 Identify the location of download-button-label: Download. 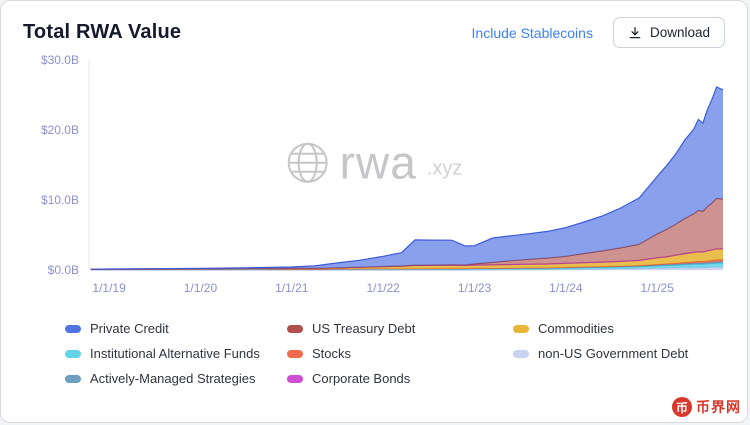
(679, 32).